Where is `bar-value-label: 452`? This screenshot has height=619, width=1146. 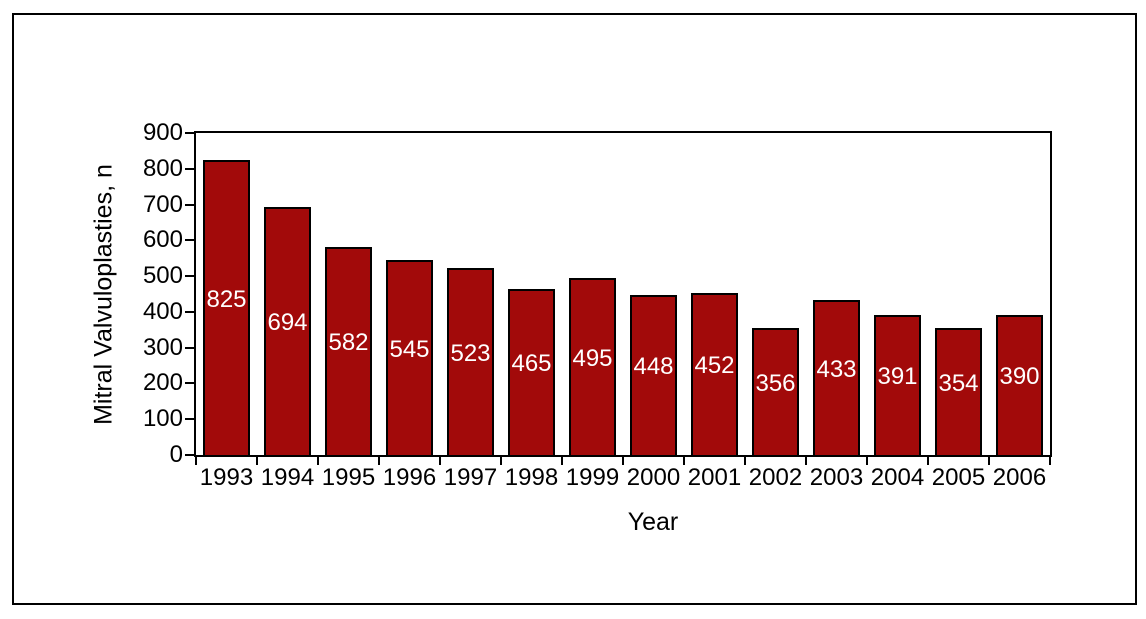 bar-value-label: 452 is located at coordinates (714, 365).